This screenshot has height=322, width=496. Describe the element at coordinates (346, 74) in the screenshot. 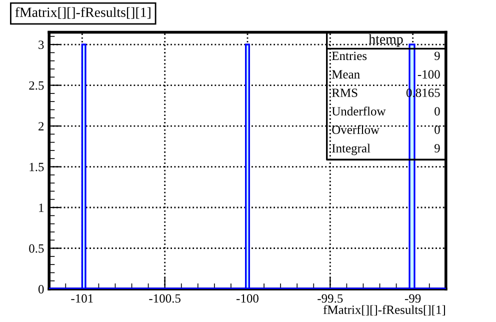

I see `annotation: Mean` at that location.